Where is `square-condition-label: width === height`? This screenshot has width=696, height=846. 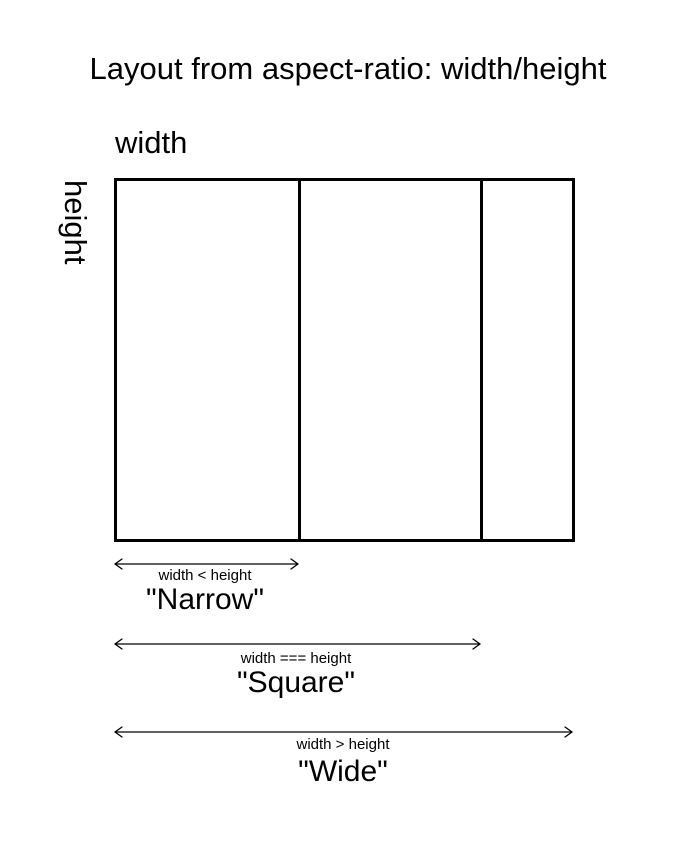
square-condition-label: width === height is located at coordinates (296, 658).